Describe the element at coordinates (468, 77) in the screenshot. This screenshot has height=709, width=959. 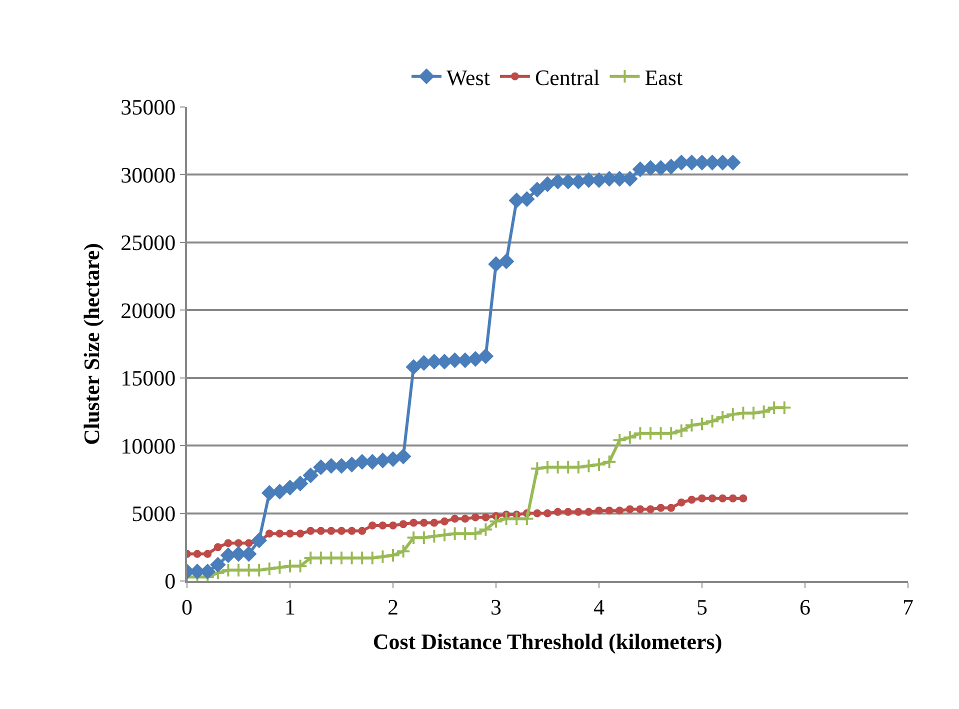
I see `legend-label: West` at that location.